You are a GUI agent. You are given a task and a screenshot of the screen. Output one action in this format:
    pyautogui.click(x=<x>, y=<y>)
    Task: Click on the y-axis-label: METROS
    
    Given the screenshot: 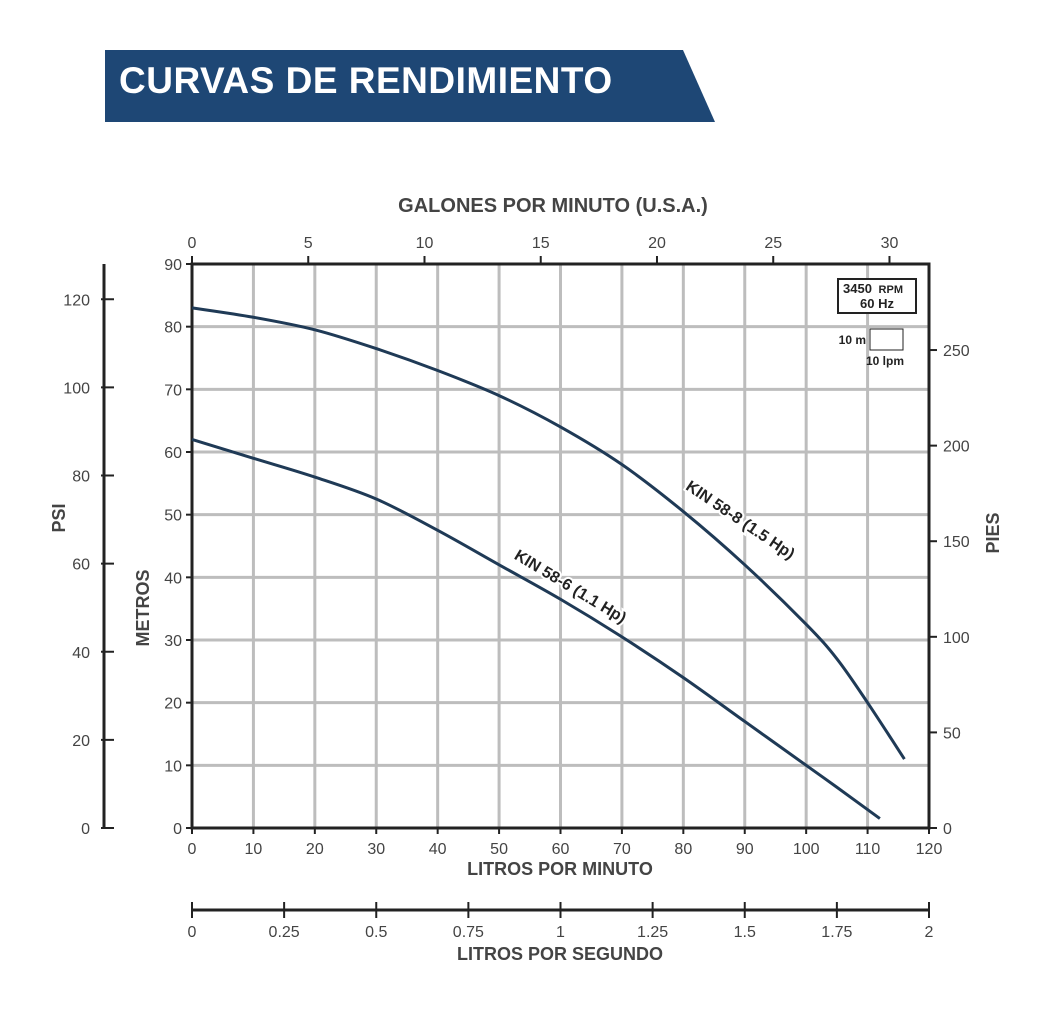 What is the action you would take?
    pyautogui.click(x=143, y=607)
    